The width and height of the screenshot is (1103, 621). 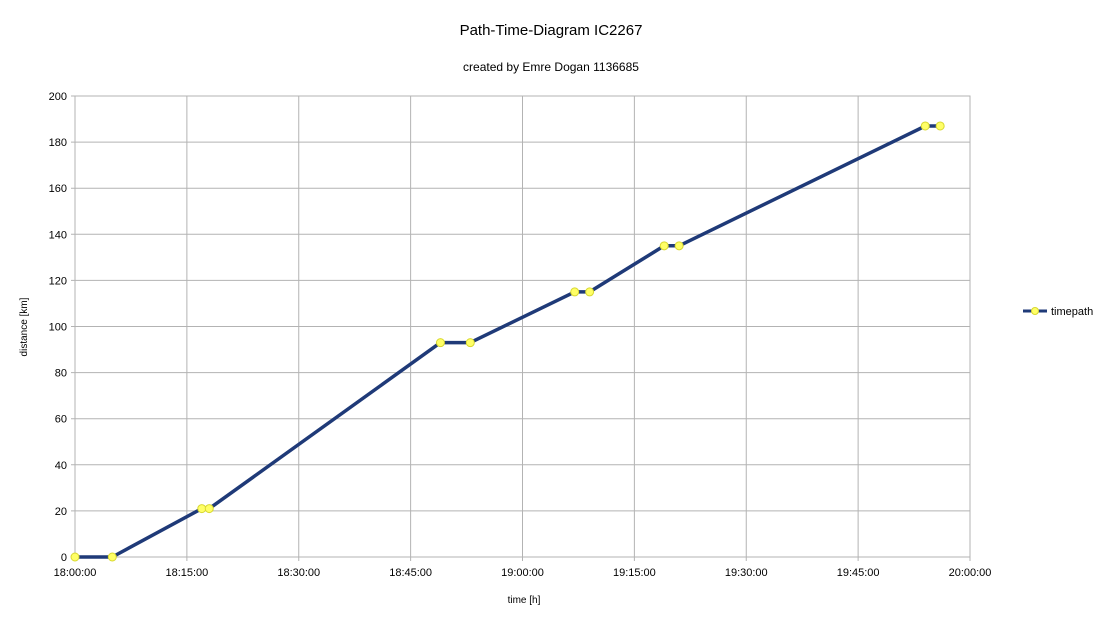 I want to click on y-tick-label: 180, so click(x=58, y=143).